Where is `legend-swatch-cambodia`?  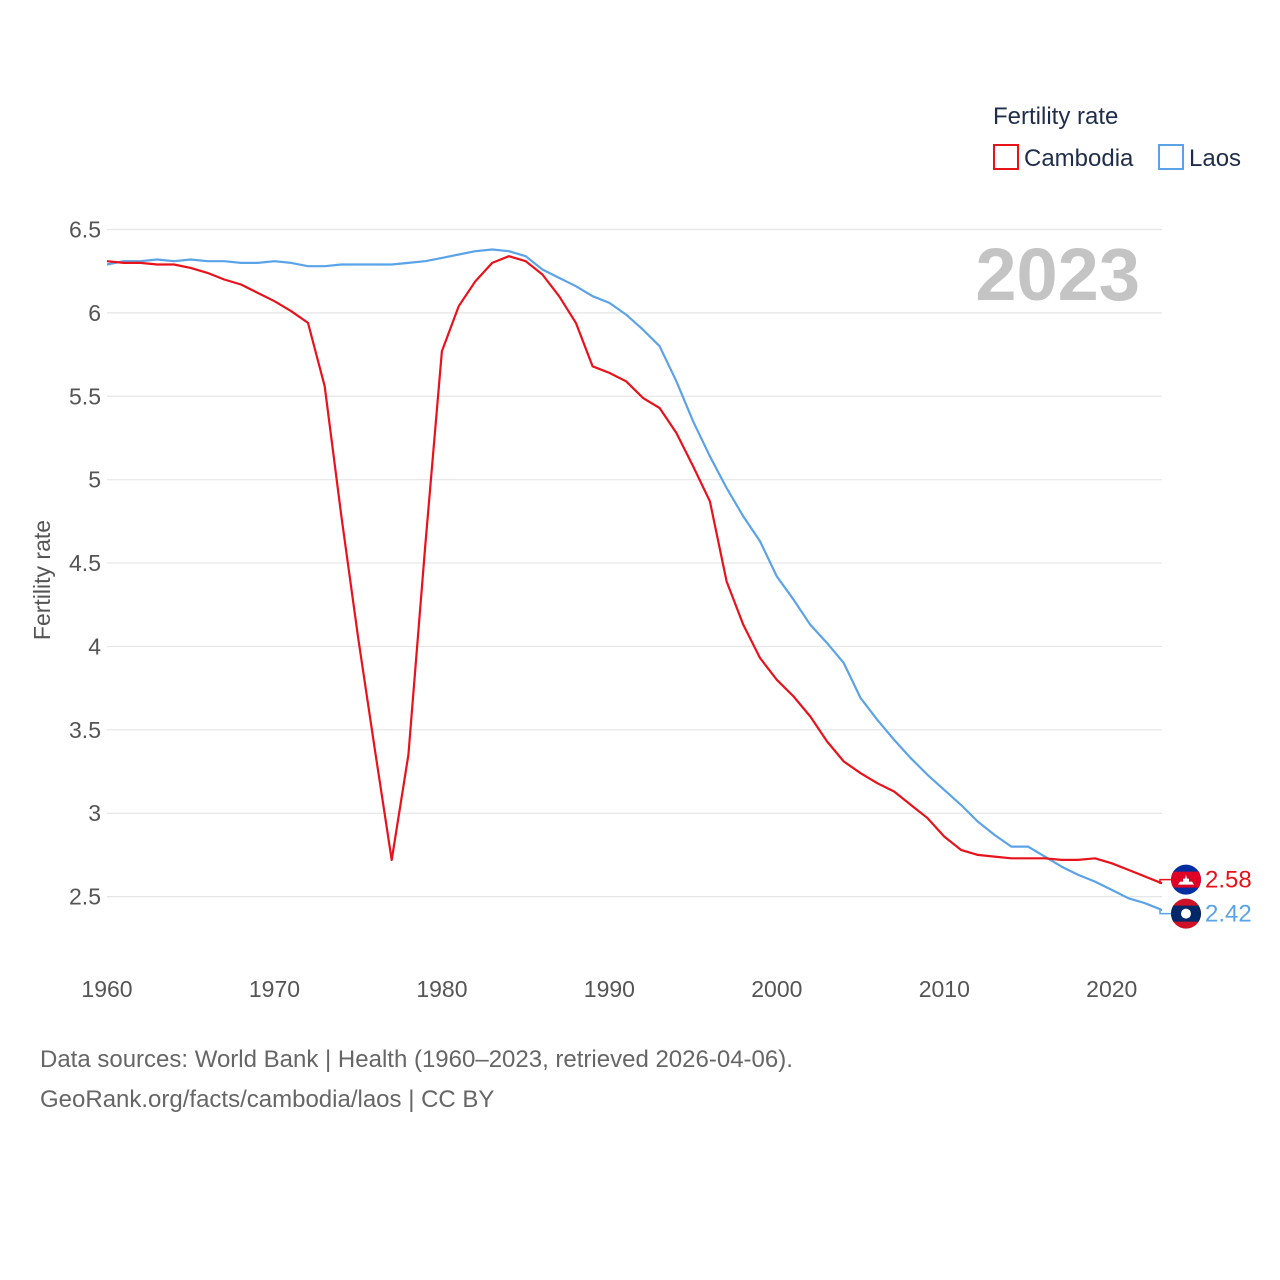 legend-swatch-cambodia is located at coordinates (1006, 157).